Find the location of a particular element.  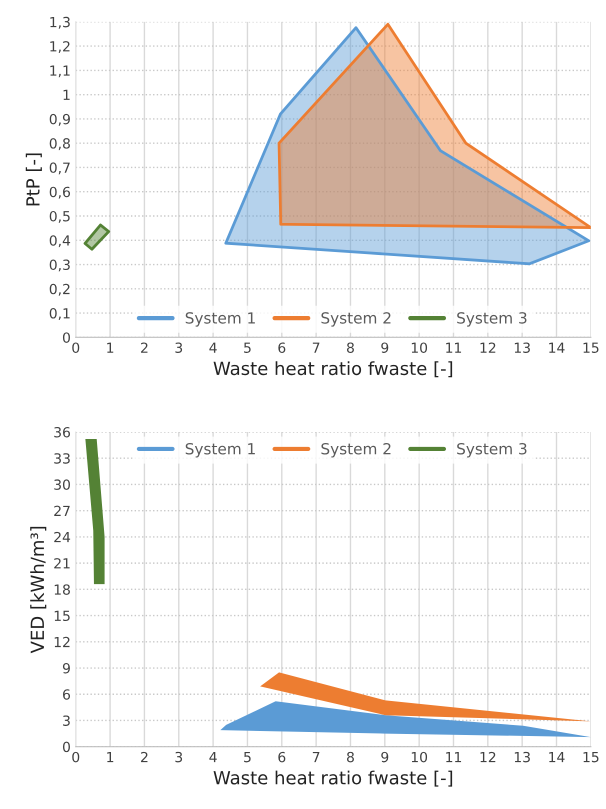

y-tick-label: 15 is located at coordinates (62, 616).